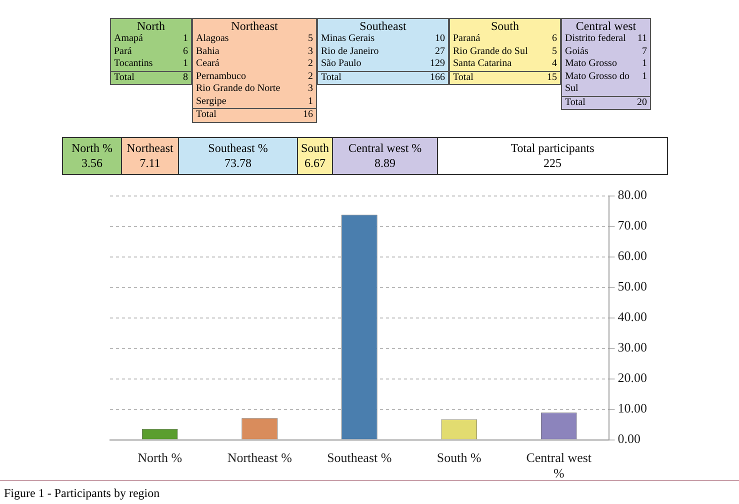 The height and width of the screenshot is (504, 739). Describe the element at coordinates (490, 51) in the screenshot. I see `text: Rio Grande do Sul` at that location.